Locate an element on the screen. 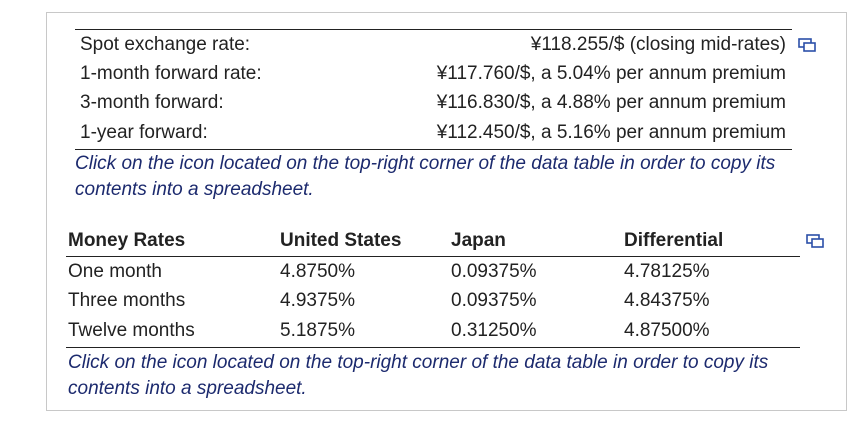  table-top-rule is located at coordinates (433, 29).